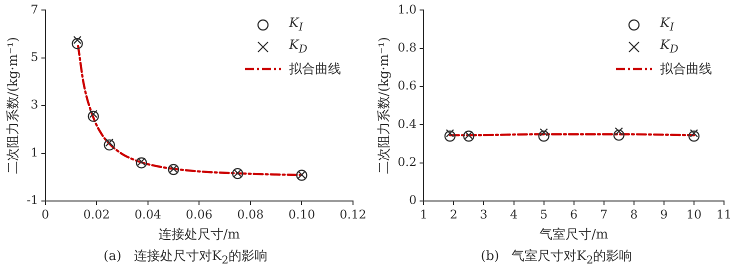 The width and height of the screenshot is (742, 271). I want to click on y-tick-label: 0.2, so click(407, 161).